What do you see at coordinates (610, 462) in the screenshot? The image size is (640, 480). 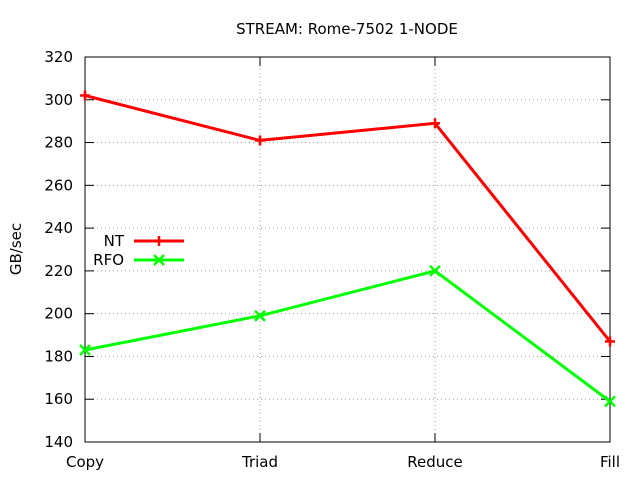 I see `x-tick-label: Fill` at bounding box center [610, 462].